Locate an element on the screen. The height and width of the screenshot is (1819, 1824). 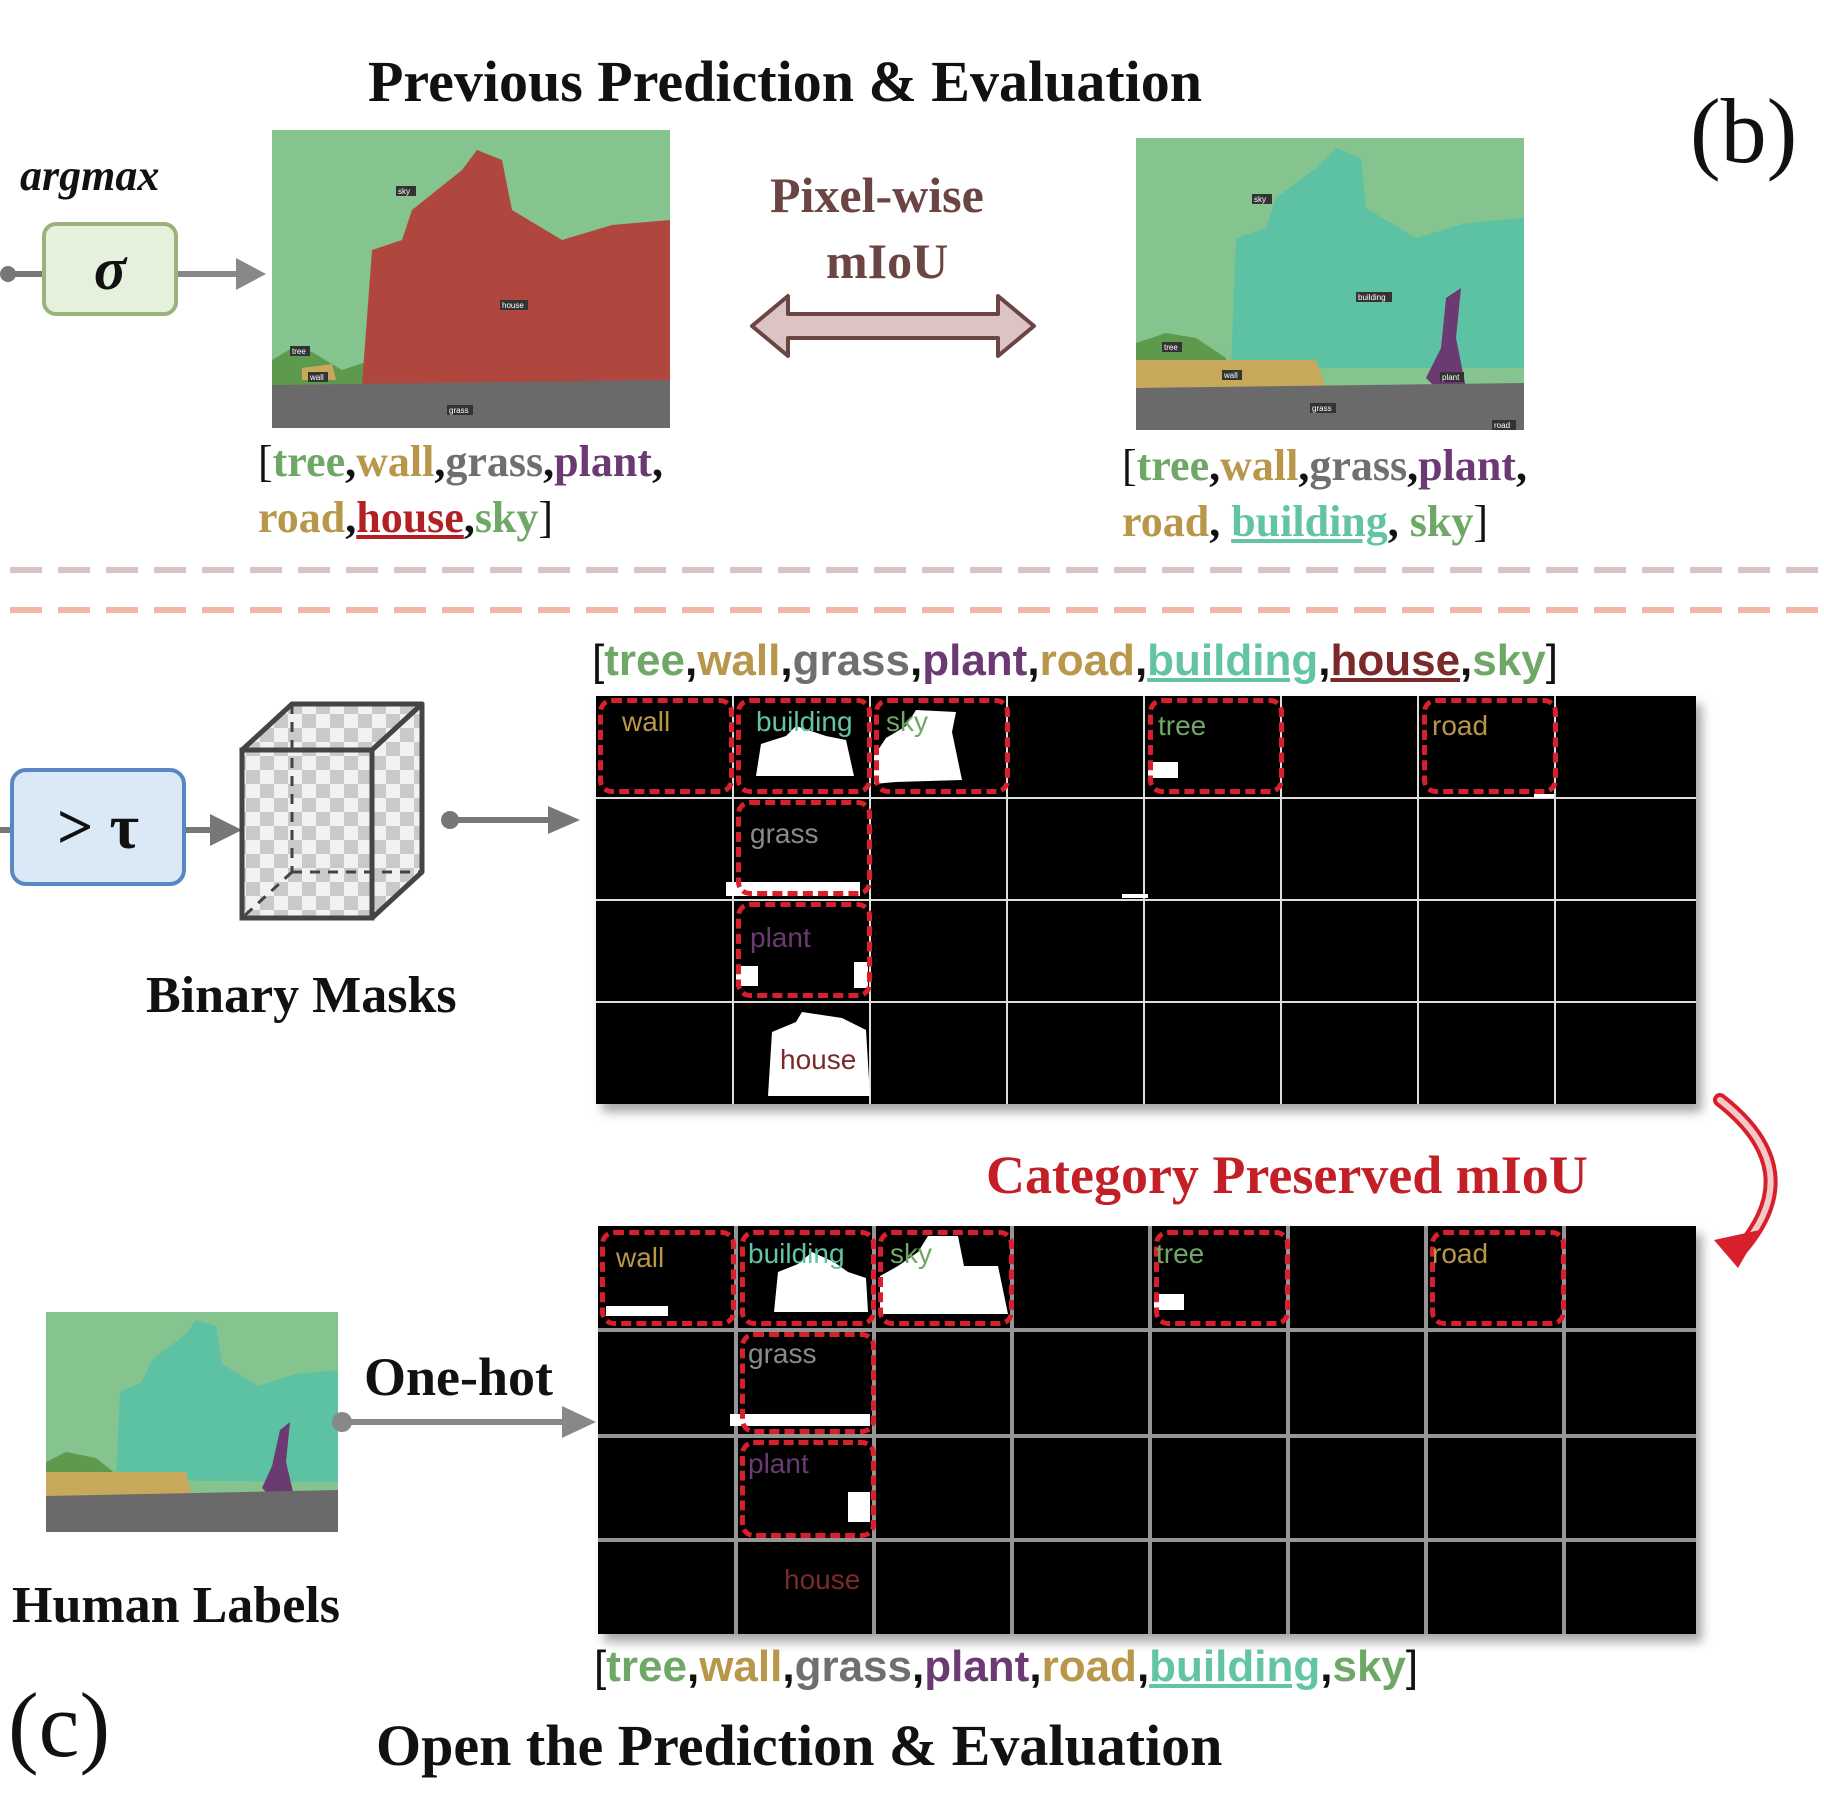
one-hot-arrow is located at coordinates (464, 1422).